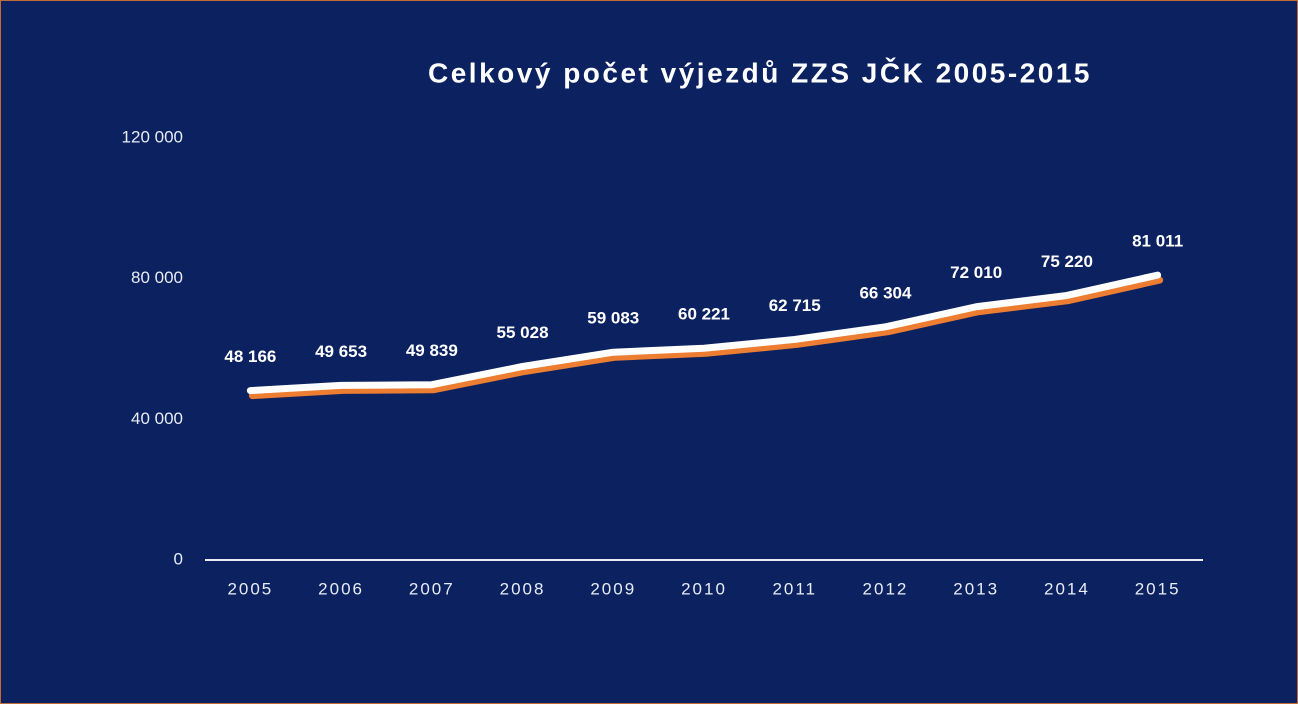 The height and width of the screenshot is (704, 1298). Describe the element at coordinates (1157, 241) in the screenshot. I see `data-label: 81 011` at that location.